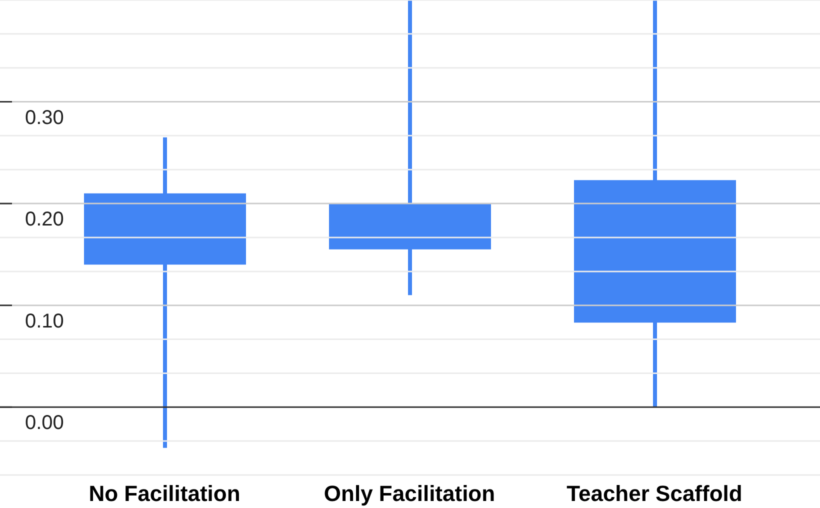  I want to click on y-tick-label: 0.30, so click(44, 117).